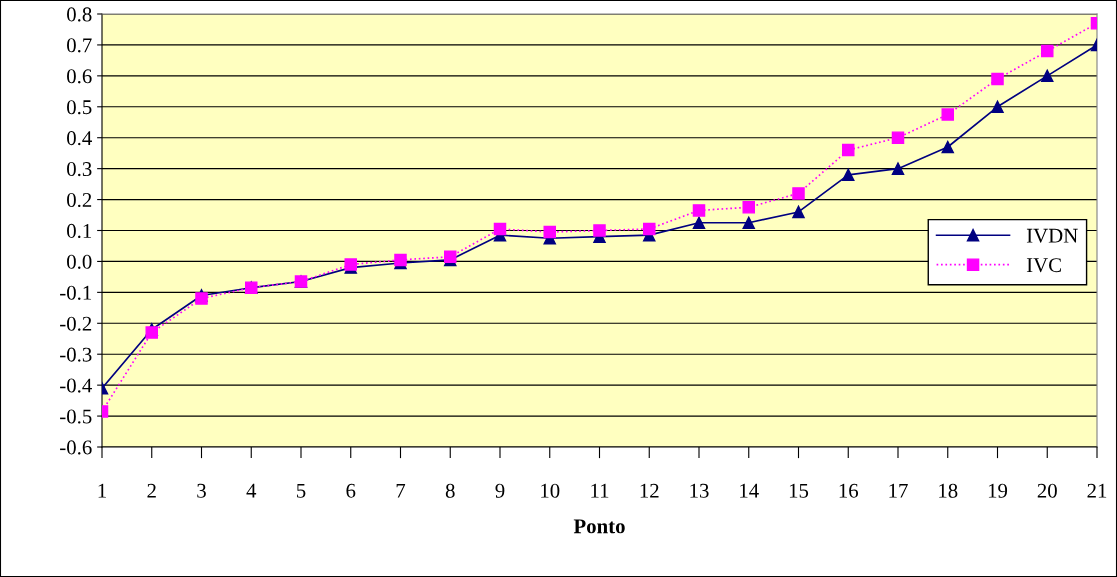 The width and height of the screenshot is (1117, 577). What do you see at coordinates (799, 490) in the screenshot?
I see `x-tick-label: 15` at bounding box center [799, 490].